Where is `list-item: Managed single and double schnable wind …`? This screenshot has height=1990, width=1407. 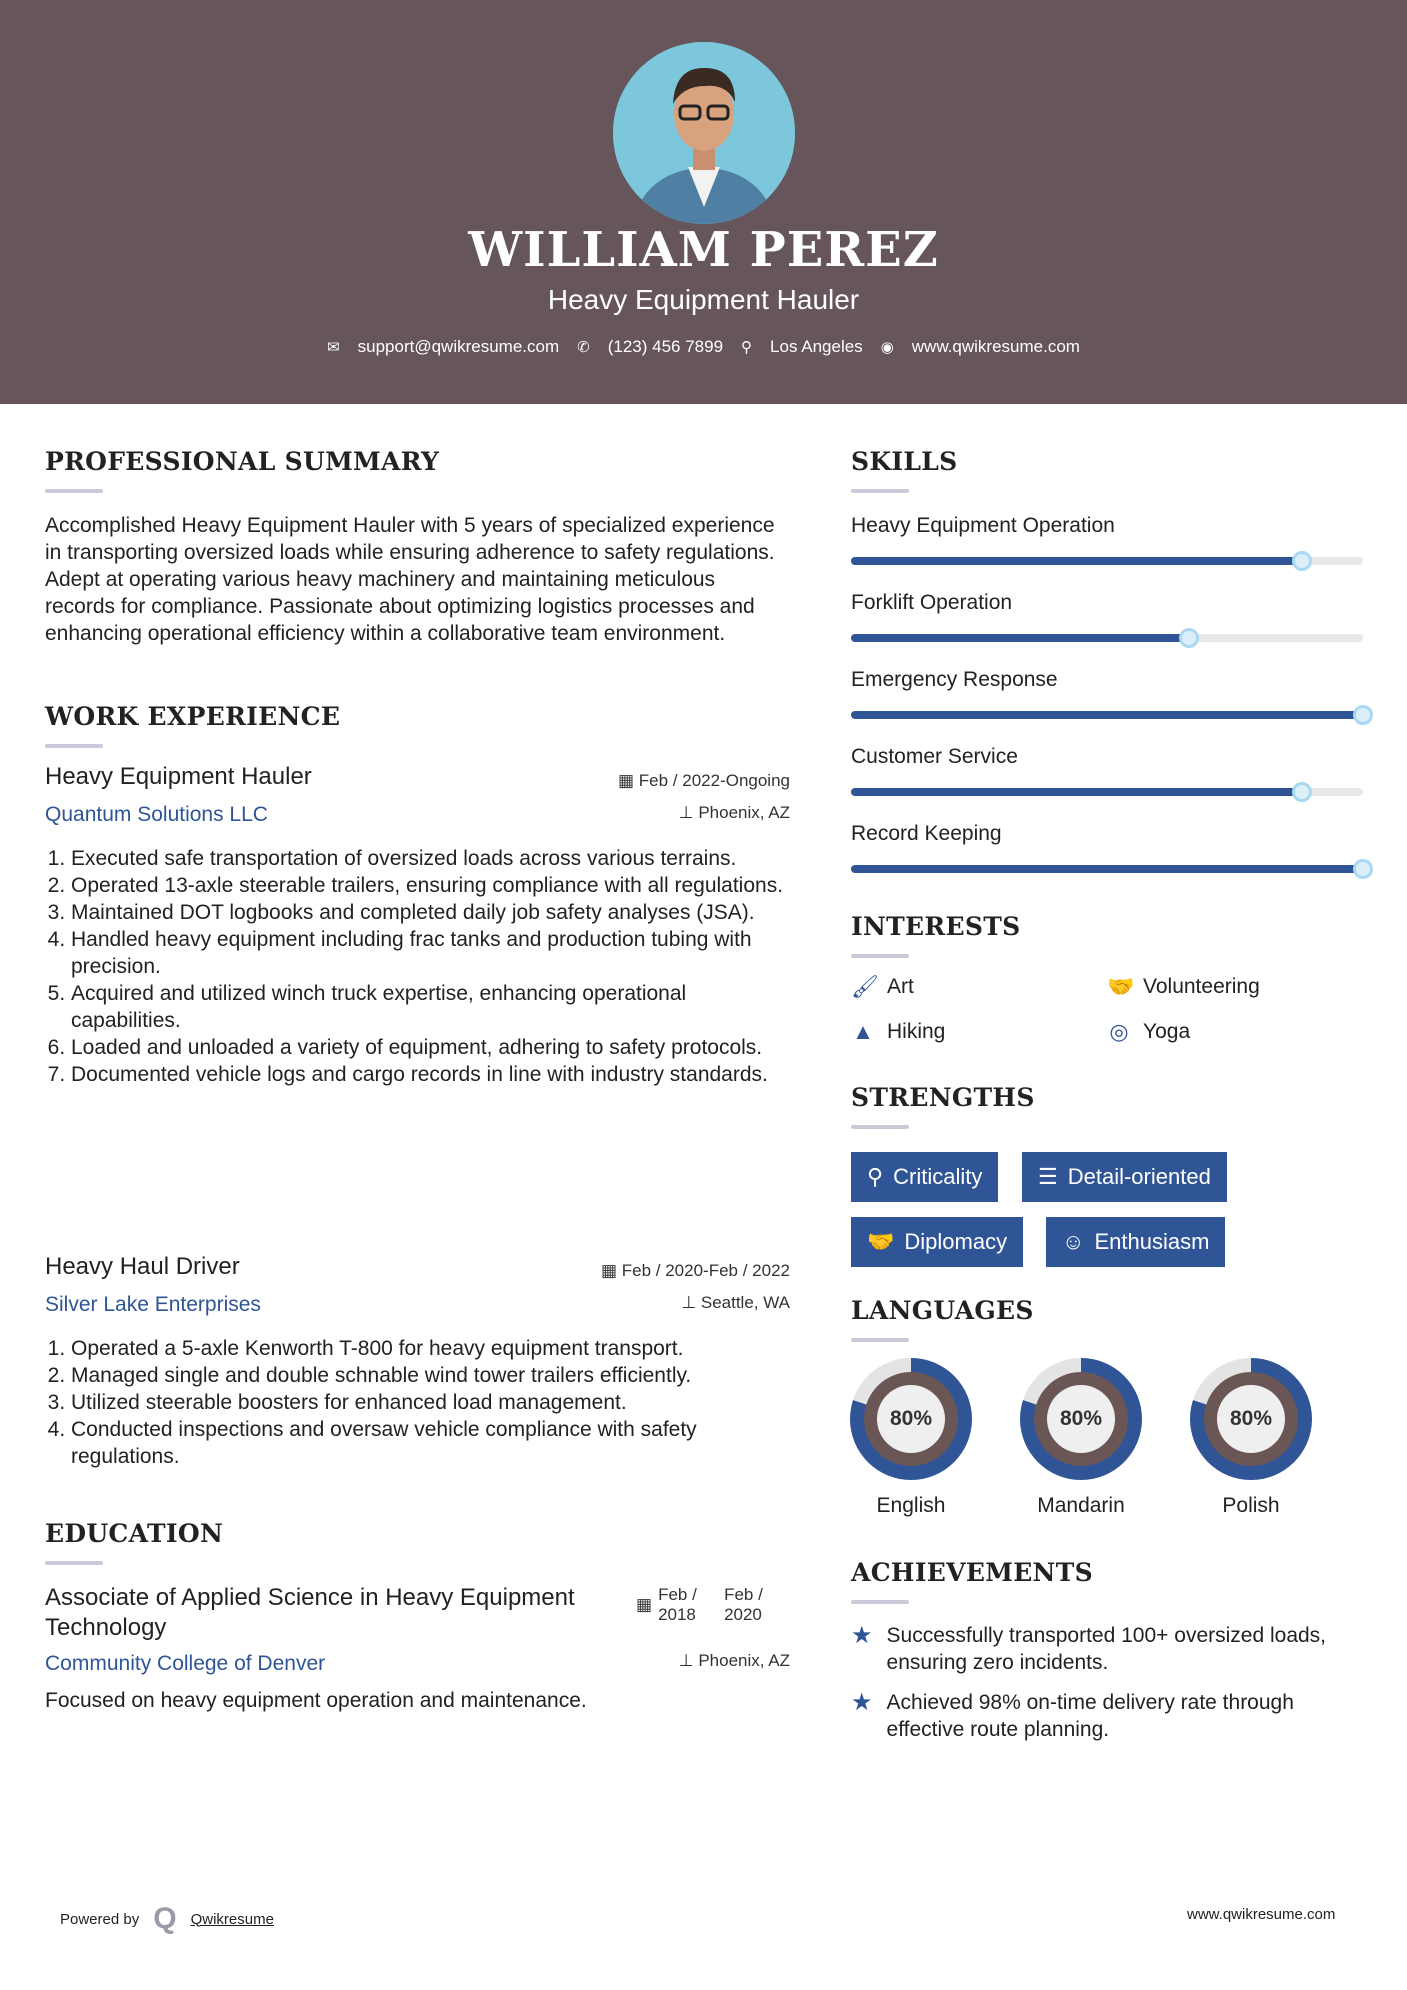
list-item: Managed single and double schnable wind … is located at coordinates (430, 1375).